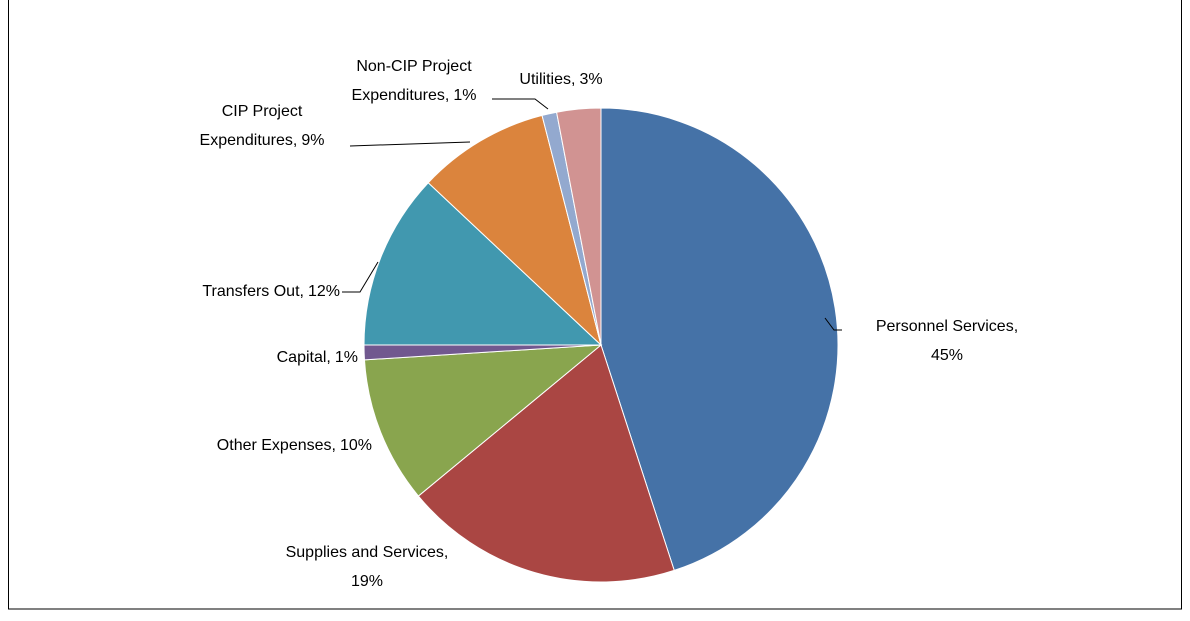  What do you see at coordinates (367, 581) in the screenshot?
I see `label-value: 19%` at bounding box center [367, 581].